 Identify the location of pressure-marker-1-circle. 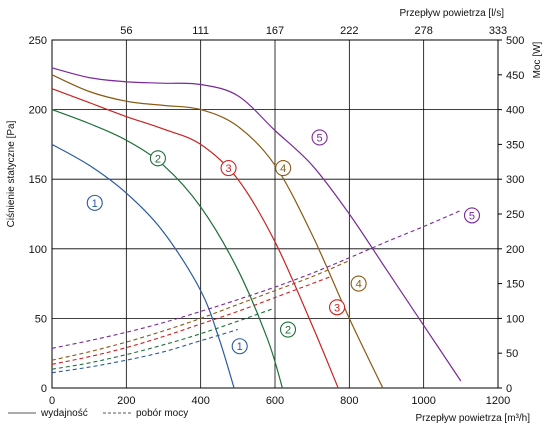
(94, 202).